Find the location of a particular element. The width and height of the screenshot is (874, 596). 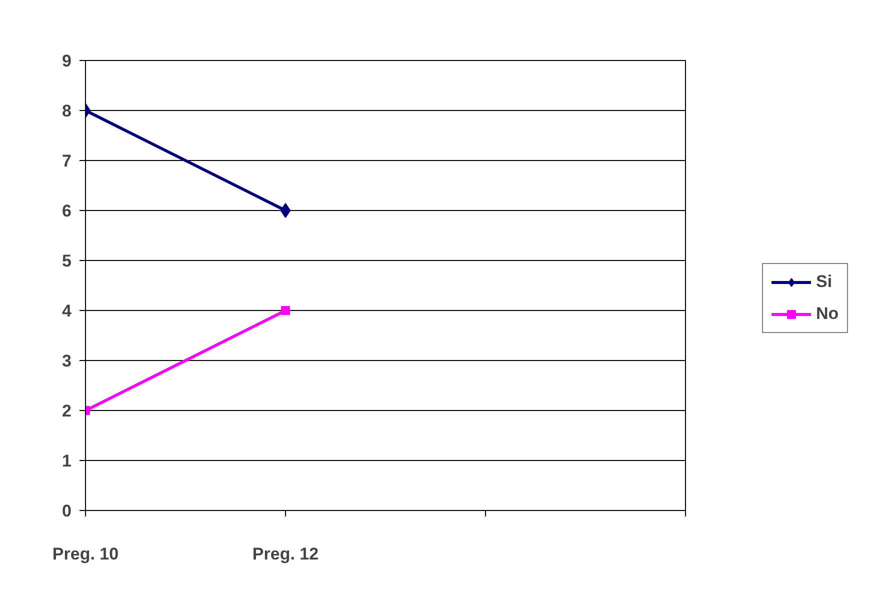

y-tick-label: 8 is located at coordinates (67, 111).